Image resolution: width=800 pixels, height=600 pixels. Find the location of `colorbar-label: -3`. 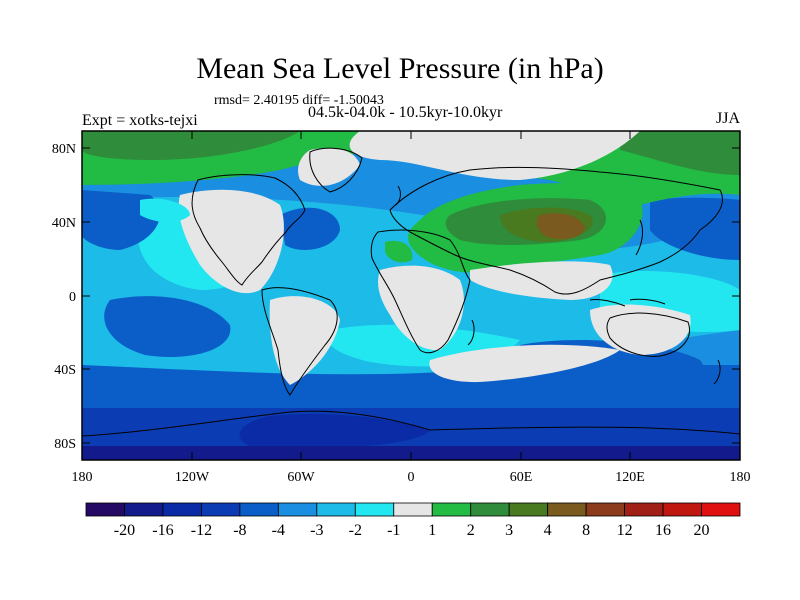

colorbar-label: -3 is located at coordinates (316, 530).